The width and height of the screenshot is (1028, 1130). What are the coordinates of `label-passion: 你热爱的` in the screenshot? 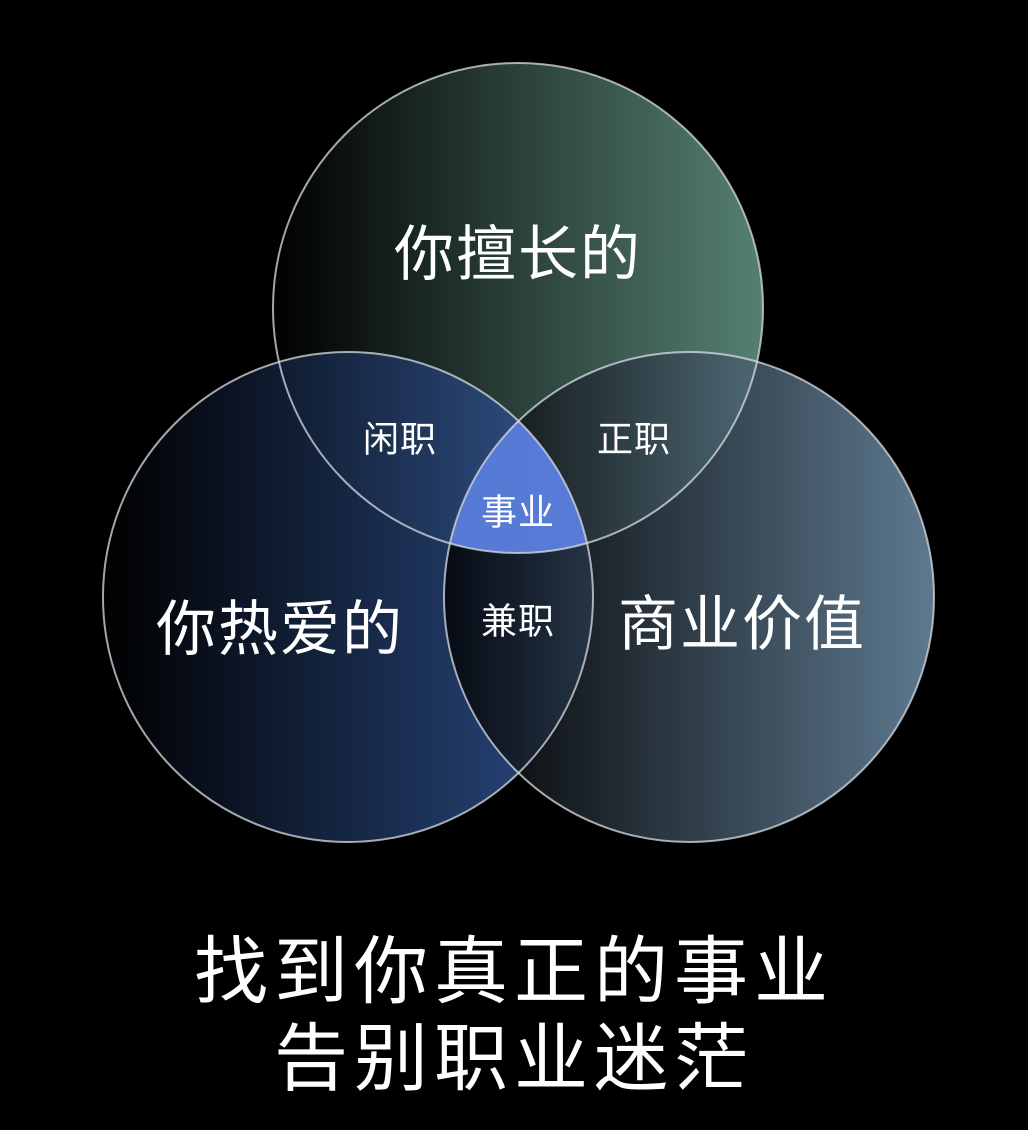 It's located at (280, 630).